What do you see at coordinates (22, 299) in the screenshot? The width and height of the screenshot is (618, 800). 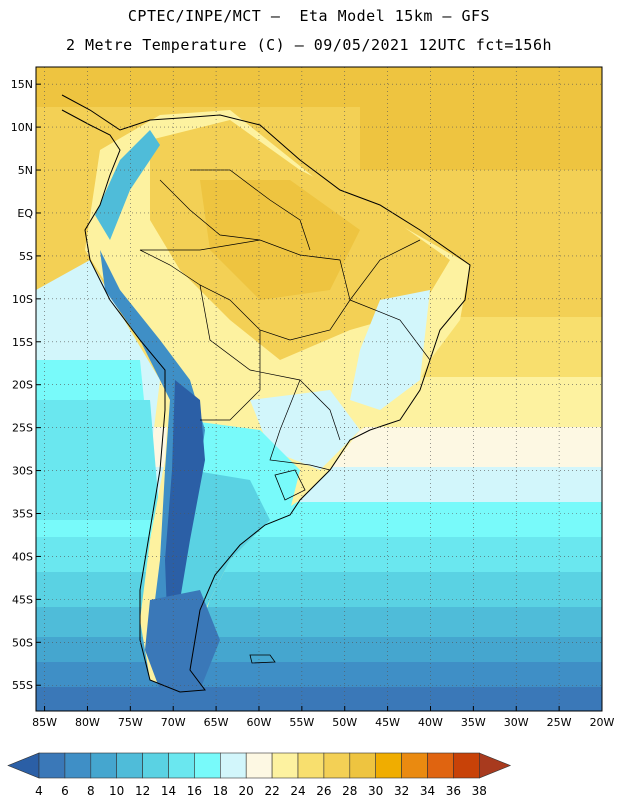 I see `lat-label: 10S` at bounding box center [22, 299].